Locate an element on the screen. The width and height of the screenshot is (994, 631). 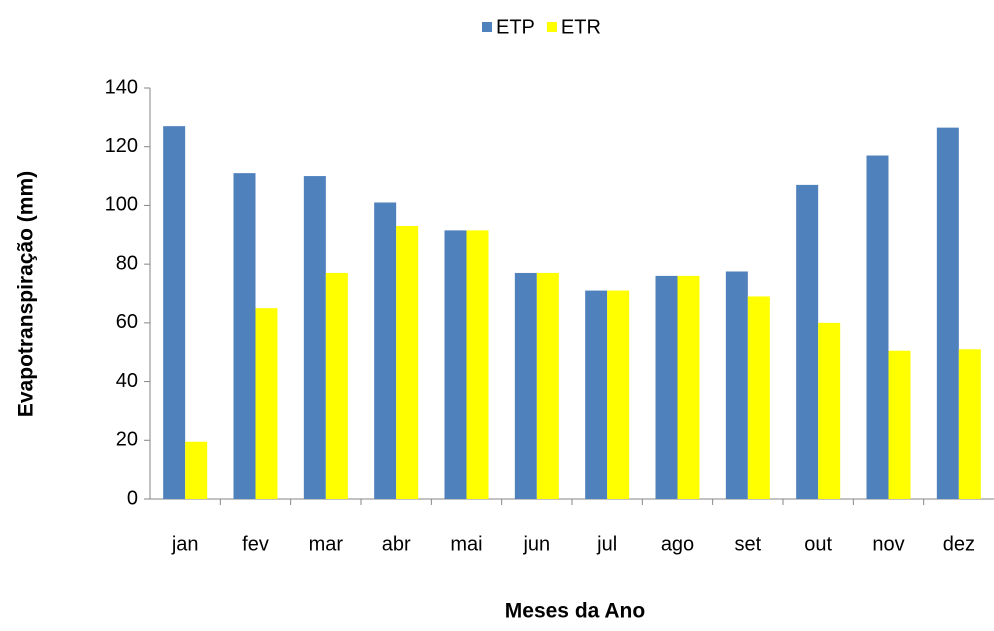
y-tick-label: 140 is located at coordinates (121, 87).